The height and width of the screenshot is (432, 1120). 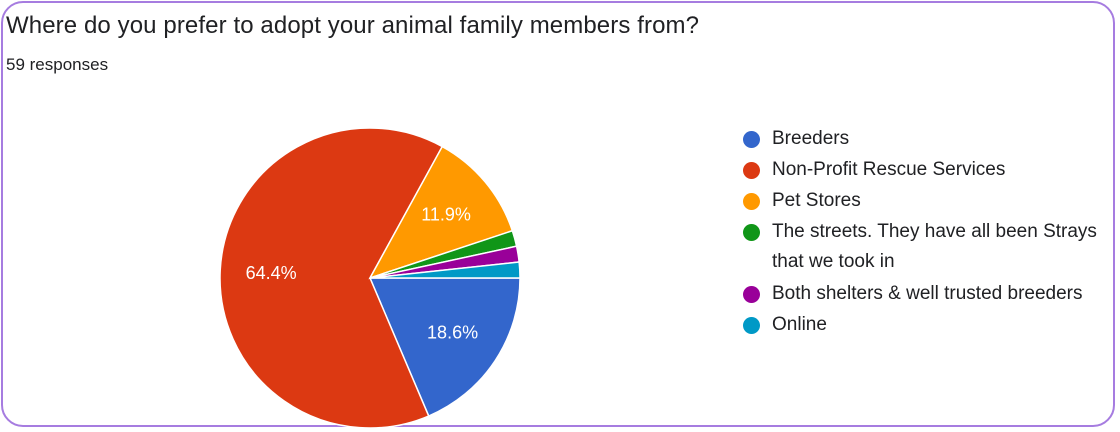 What do you see at coordinates (751, 170) in the screenshot?
I see `legend-swatch-non-profit-rescue` at bounding box center [751, 170].